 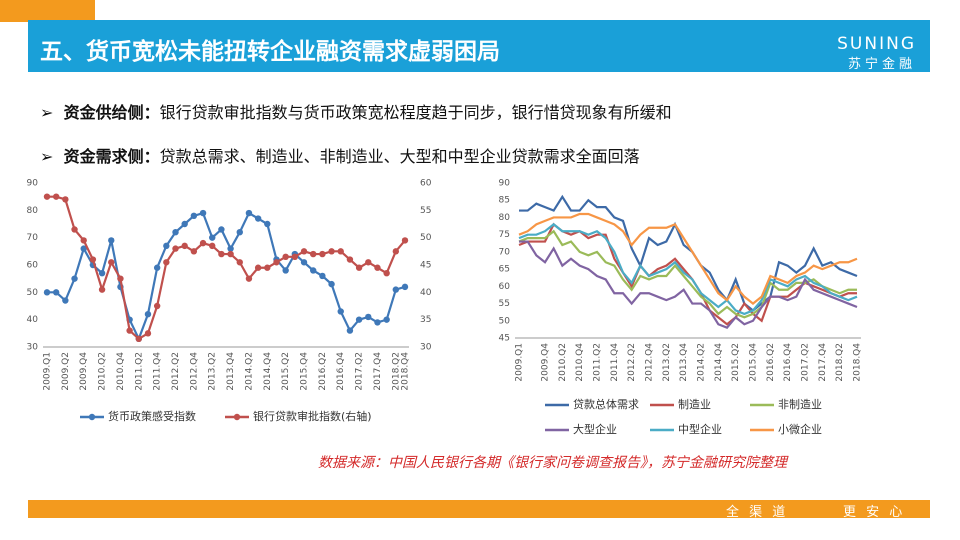 What do you see at coordinates (504, 235) in the screenshot?
I see `y-tick-label: 75` at bounding box center [504, 235].